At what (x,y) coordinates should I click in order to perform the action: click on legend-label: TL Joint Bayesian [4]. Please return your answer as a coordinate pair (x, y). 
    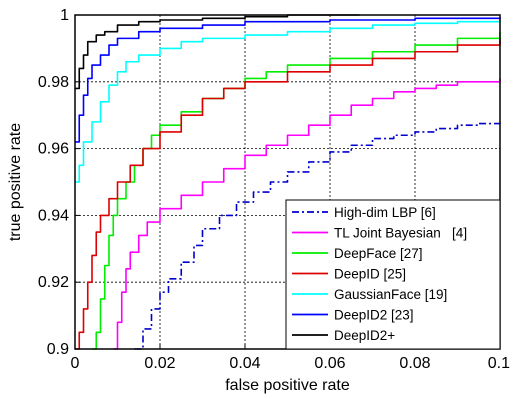
    Looking at the image, I should click on (400, 233).